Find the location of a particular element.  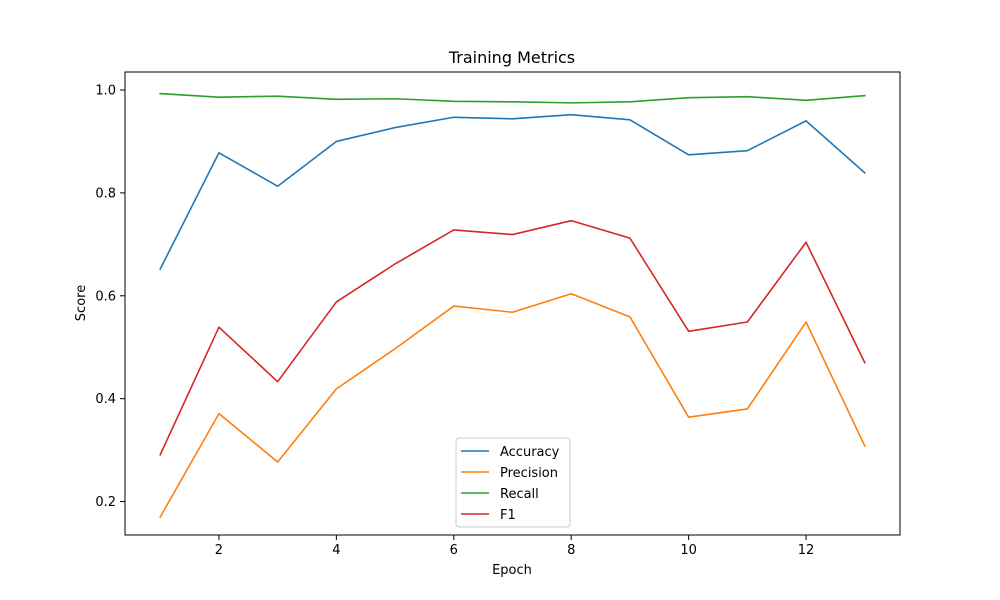

y-tick-label: 0.6 is located at coordinates (105, 296).